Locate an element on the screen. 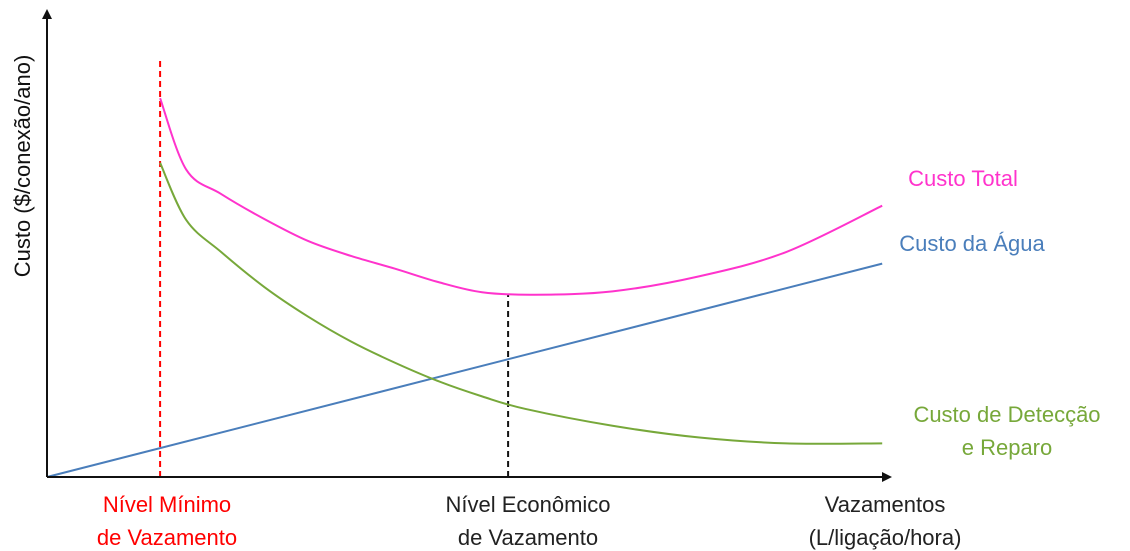 This screenshot has height=551, width=1130. detection-repair-cost-label-line-2: e Reparo is located at coordinates (1007, 447).